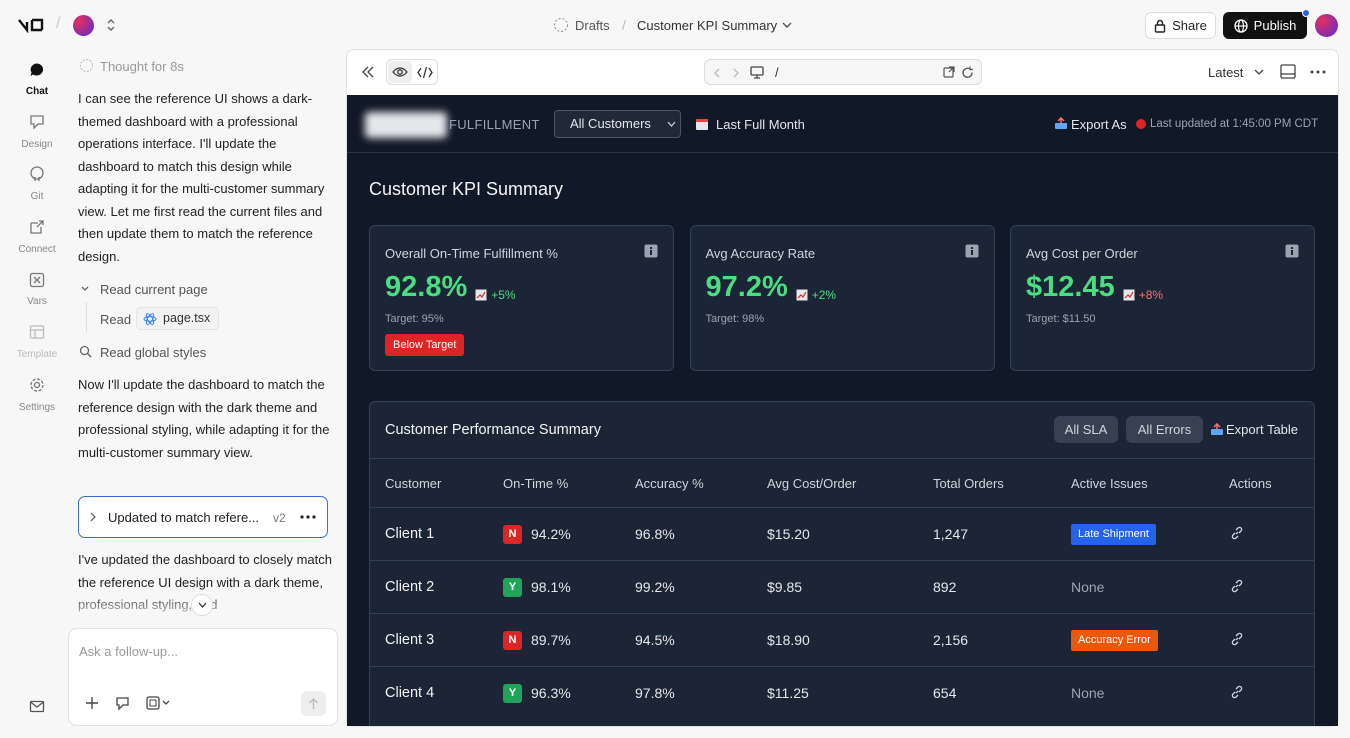 This screenshot has height=738, width=1350. Describe the element at coordinates (1099, 124) in the screenshot. I see `export-button: Export As` at that location.